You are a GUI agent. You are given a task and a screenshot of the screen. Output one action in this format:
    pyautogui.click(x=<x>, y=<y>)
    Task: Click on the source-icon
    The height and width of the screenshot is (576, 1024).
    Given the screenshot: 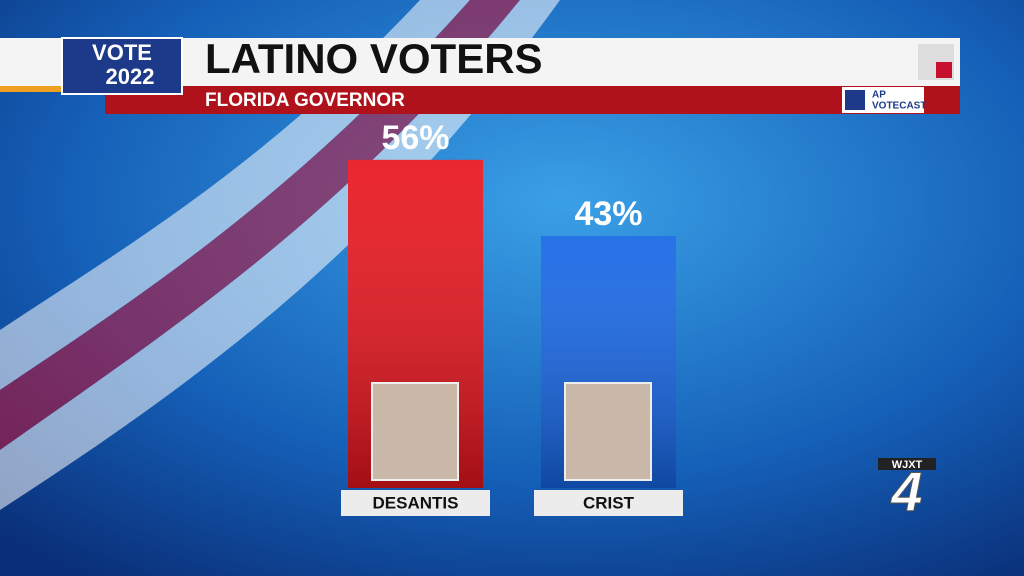 What is the action you would take?
    pyautogui.click(x=855, y=100)
    